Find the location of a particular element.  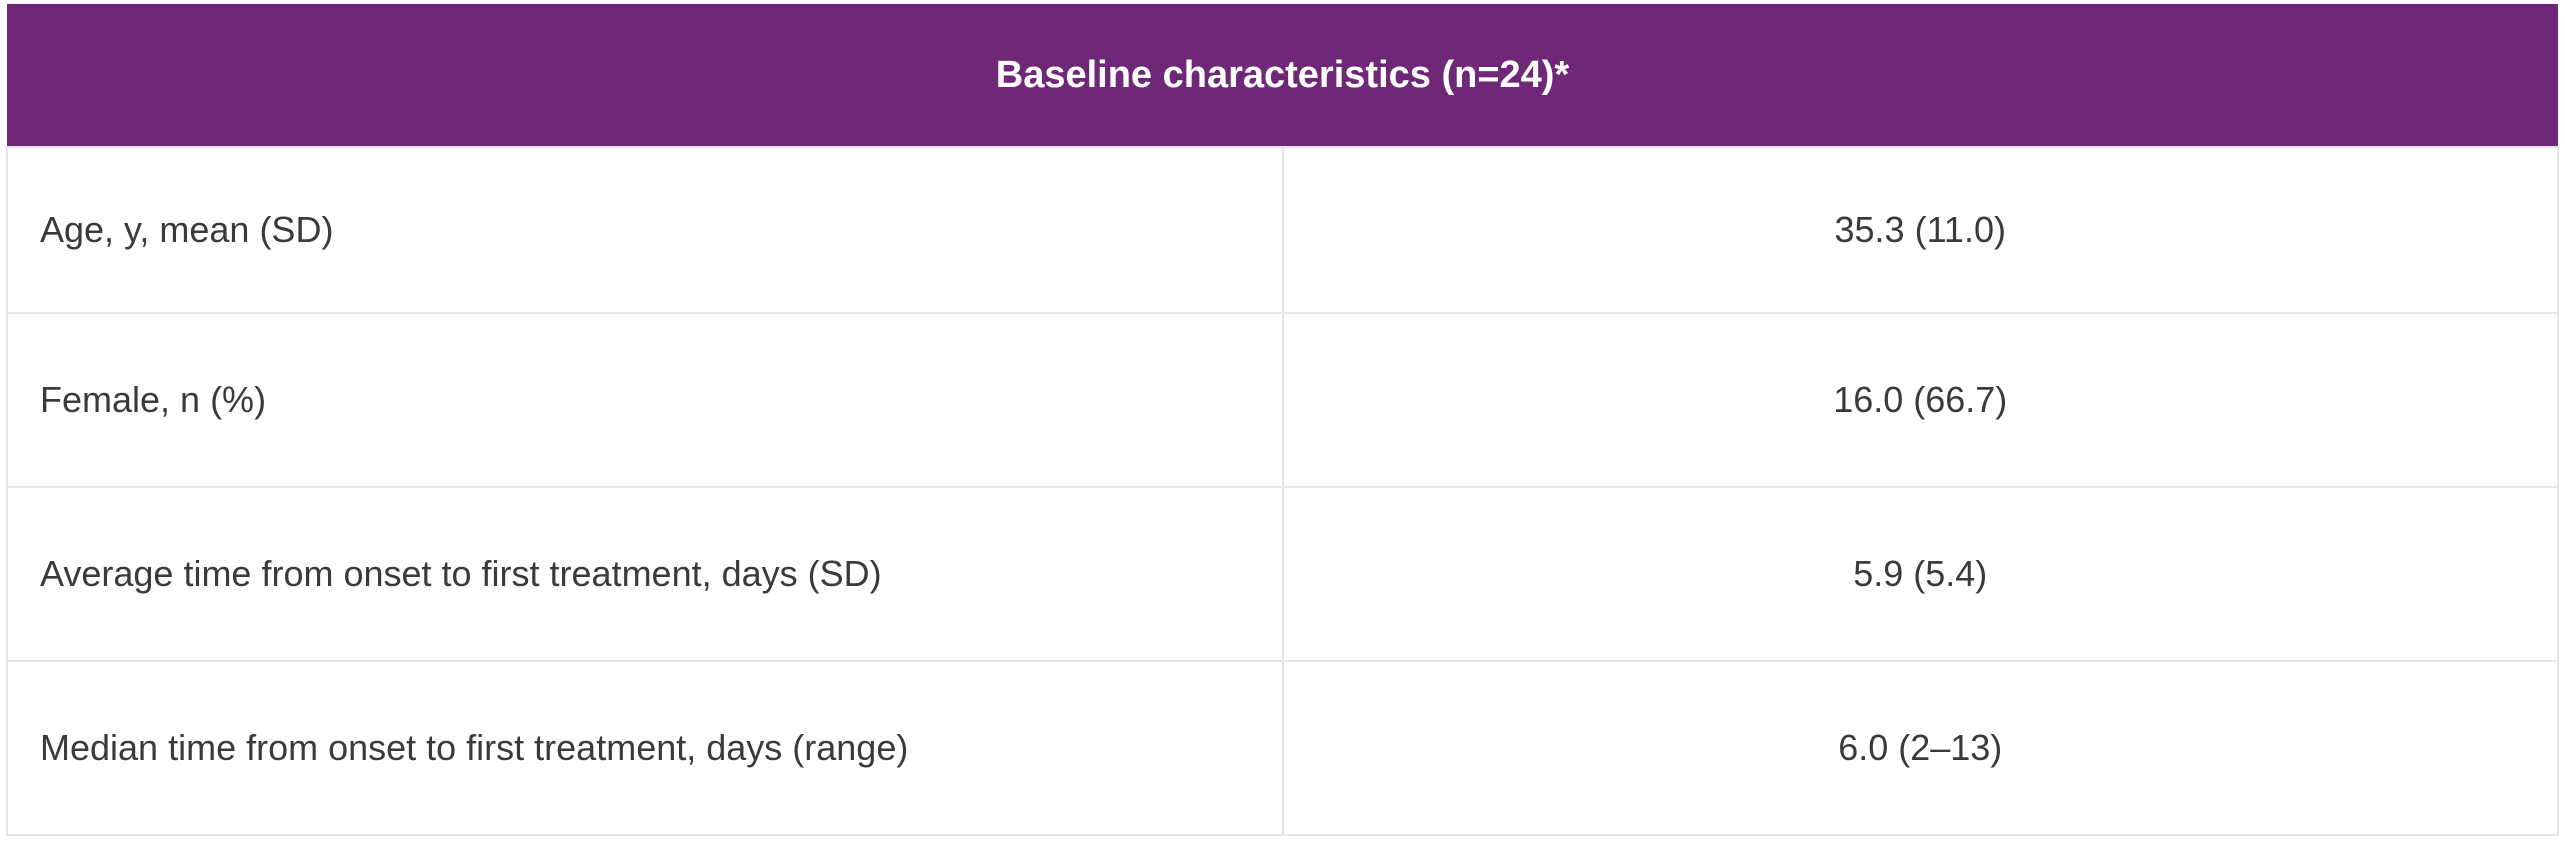

row-label: Age, y, mean (SD) is located at coordinates (645, 230).